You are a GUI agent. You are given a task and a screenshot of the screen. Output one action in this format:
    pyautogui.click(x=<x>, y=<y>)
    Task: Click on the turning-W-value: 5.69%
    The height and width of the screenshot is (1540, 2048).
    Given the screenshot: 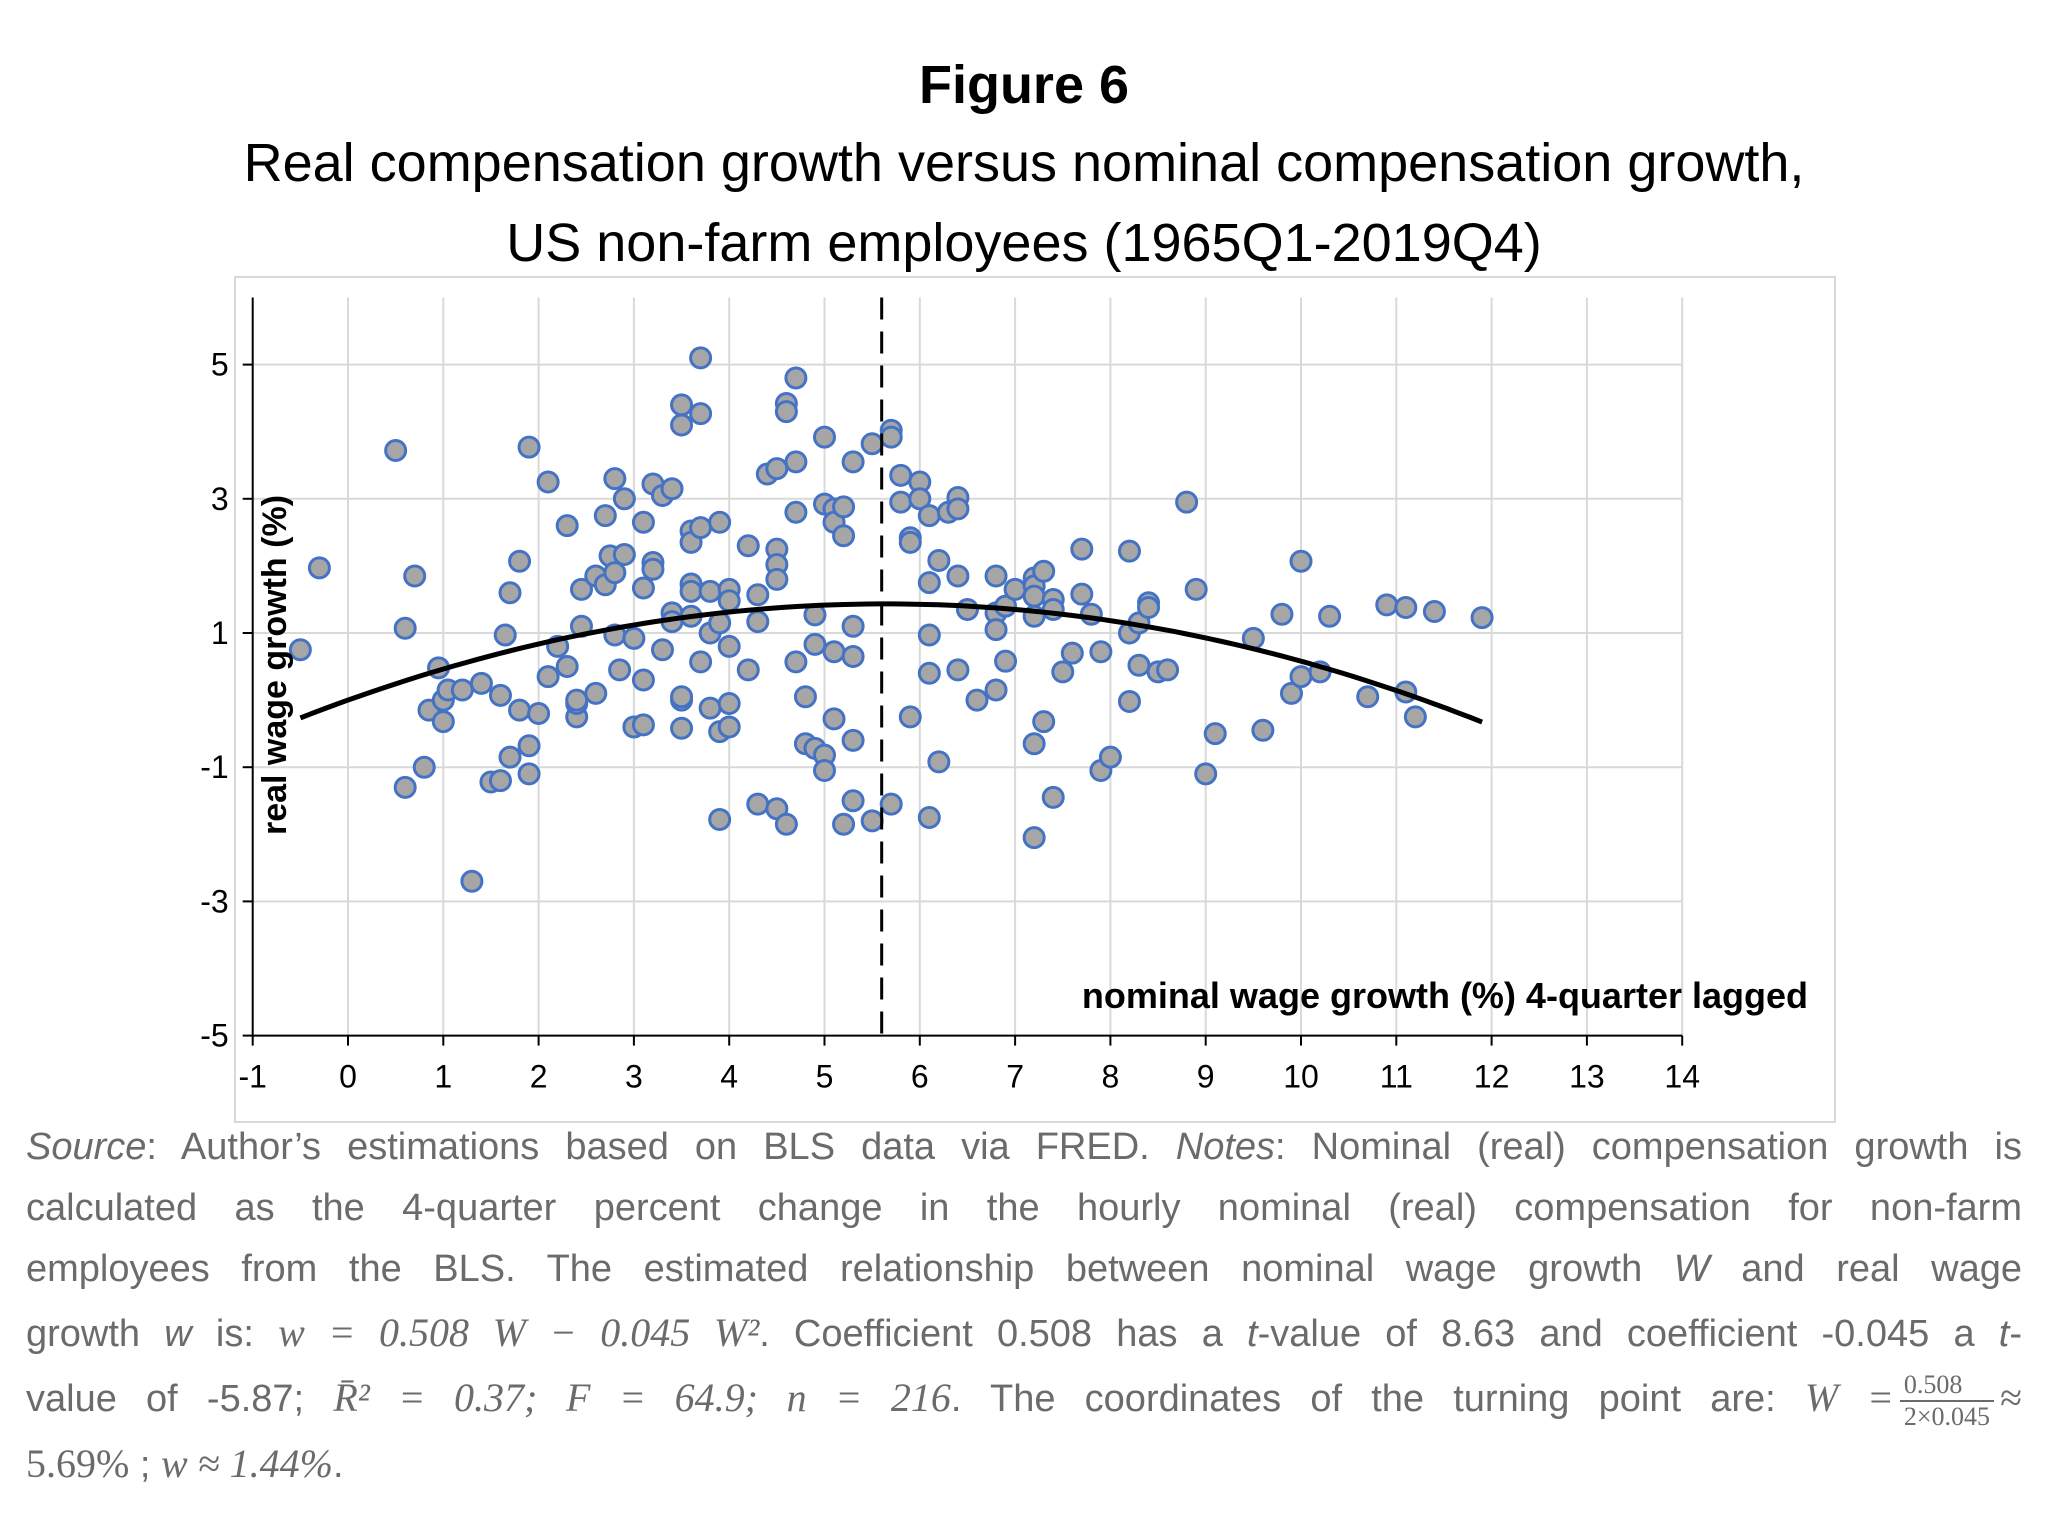 What is the action you would take?
    pyautogui.click(x=78, y=1463)
    